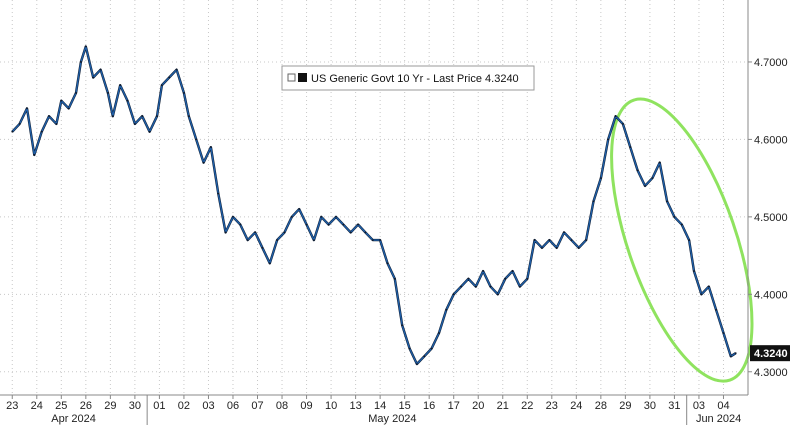  What do you see at coordinates (699, 406) in the screenshot?
I see `x-tick-label: 03` at bounding box center [699, 406].